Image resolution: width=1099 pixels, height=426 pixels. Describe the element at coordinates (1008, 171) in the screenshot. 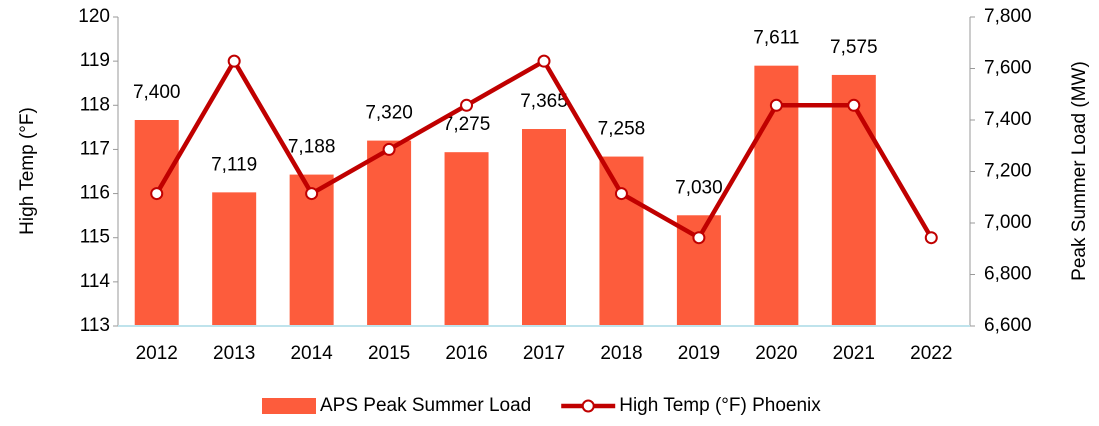

I see `y2-tick-label: 7,200` at that location.